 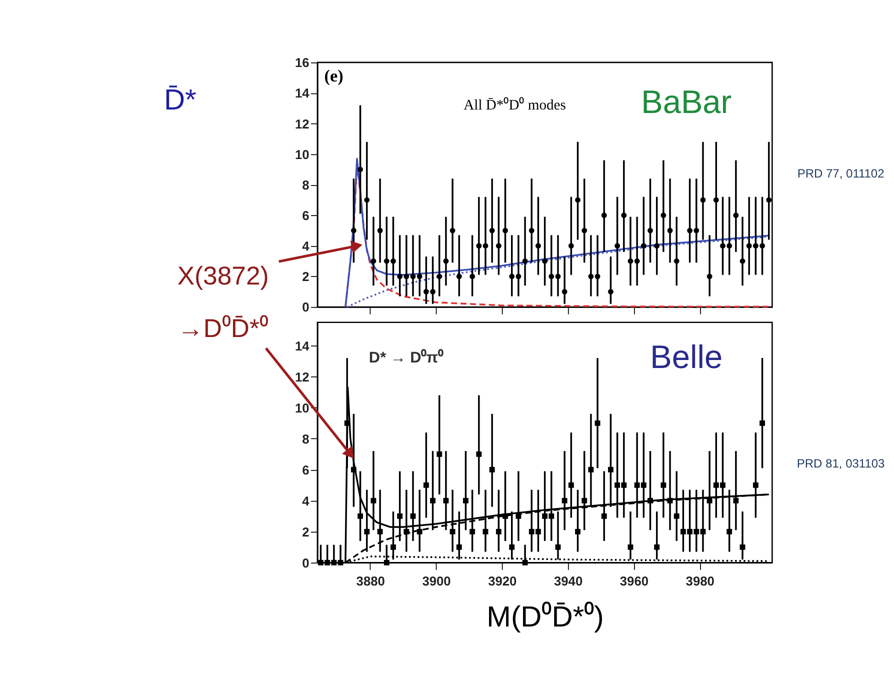 I want to click on text: D̄*, so click(x=180, y=100).